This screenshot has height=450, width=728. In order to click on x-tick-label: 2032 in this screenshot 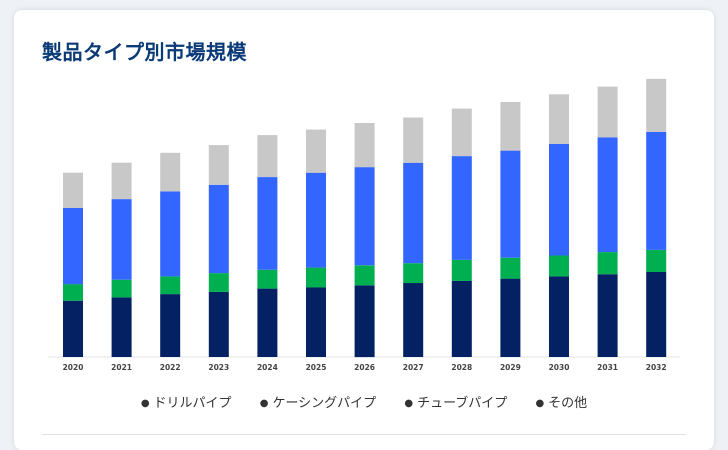, I will do `click(656, 367)`.